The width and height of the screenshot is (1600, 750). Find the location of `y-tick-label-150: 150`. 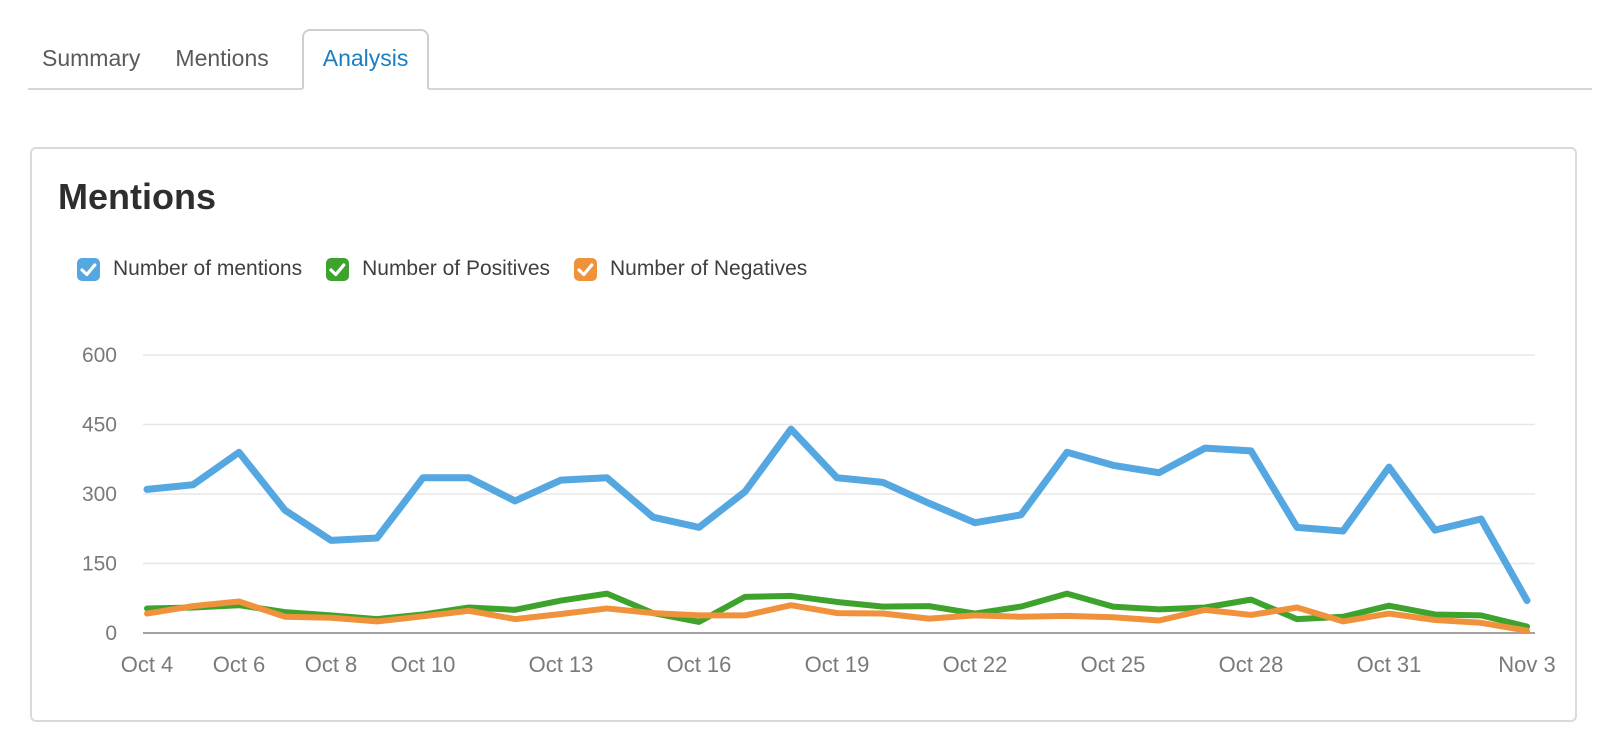

y-tick-label-150: 150 is located at coordinates (99, 564).